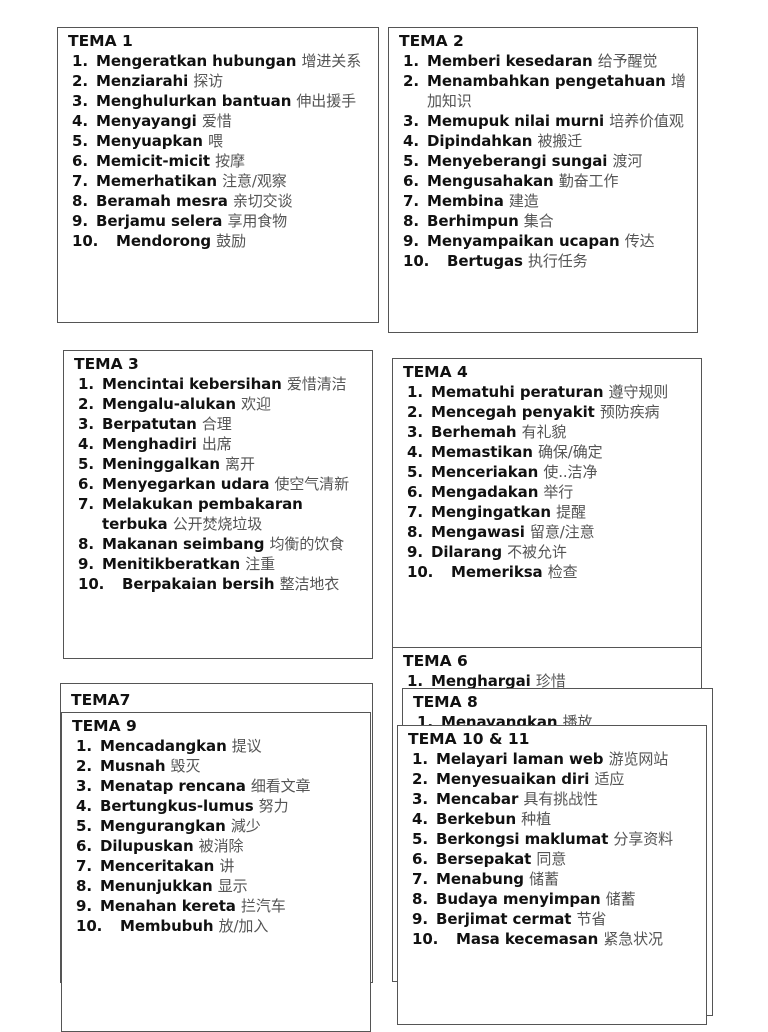 The width and height of the screenshot is (768, 1032). Describe the element at coordinates (219, 384) in the screenshot. I see `list-item: 1. Mencintai kebersihan 爱惜清洁` at that location.